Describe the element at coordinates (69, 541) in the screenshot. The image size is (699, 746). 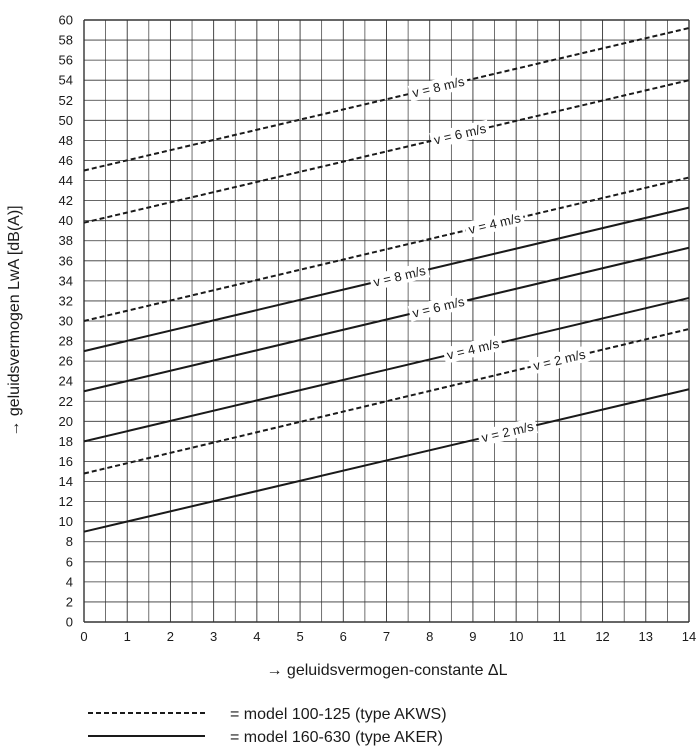
I see `y-tick-label: 8` at that location.